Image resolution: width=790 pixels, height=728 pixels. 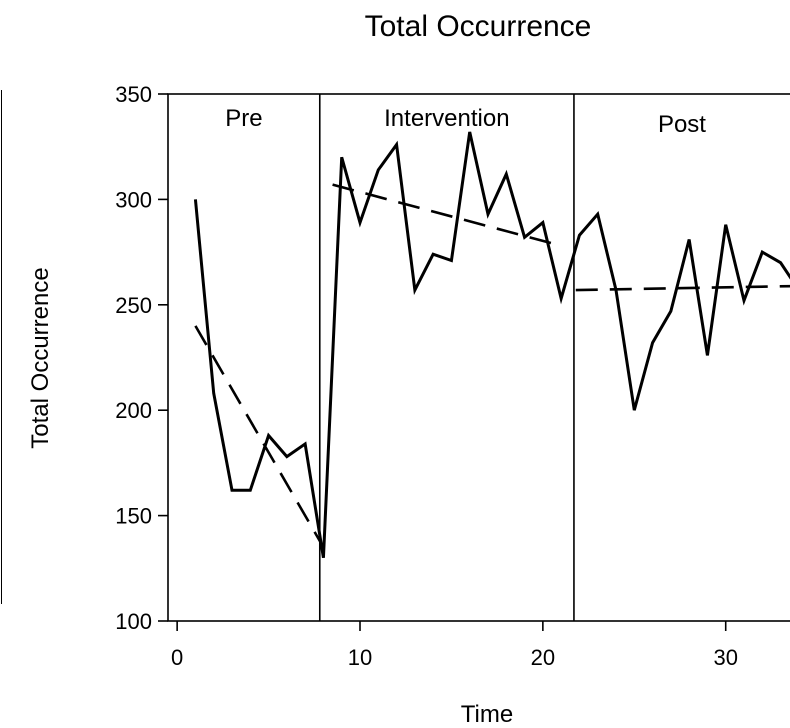 What do you see at coordinates (133, 621) in the screenshot?
I see `y-tick-label: 100` at bounding box center [133, 621].